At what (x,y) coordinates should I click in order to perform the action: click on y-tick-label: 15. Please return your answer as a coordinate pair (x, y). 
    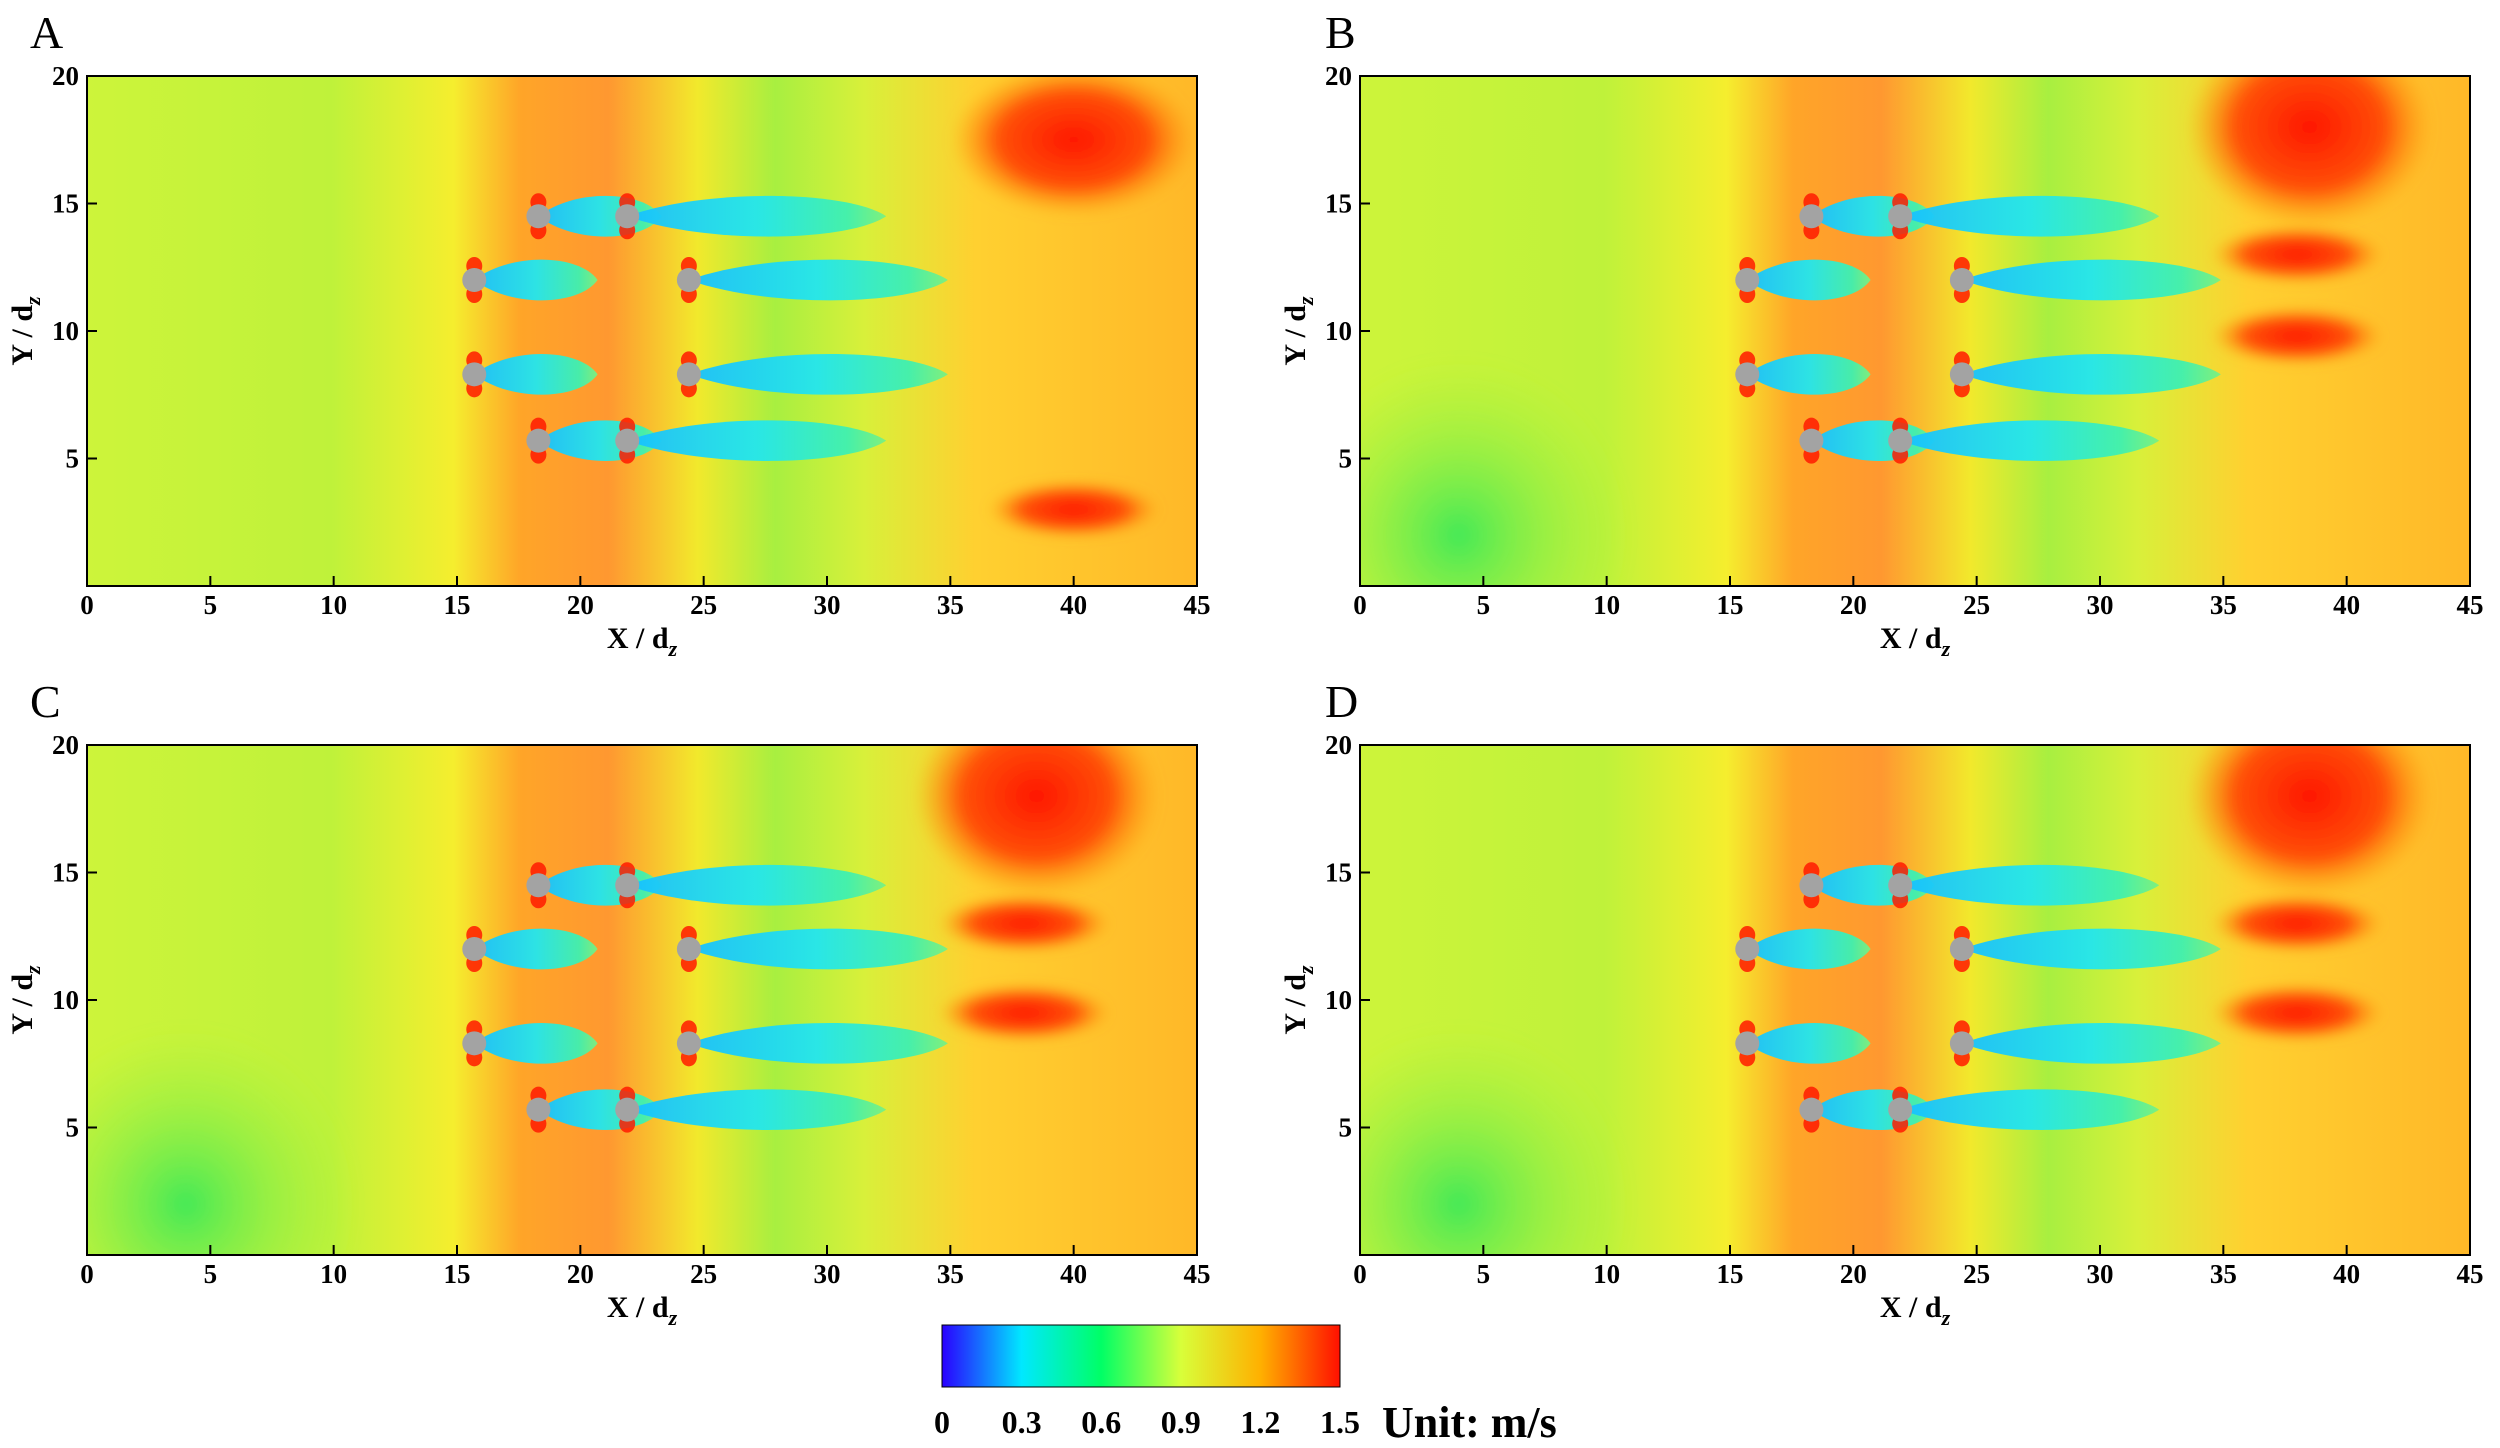
    Looking at the image, I should click on (65, 873).